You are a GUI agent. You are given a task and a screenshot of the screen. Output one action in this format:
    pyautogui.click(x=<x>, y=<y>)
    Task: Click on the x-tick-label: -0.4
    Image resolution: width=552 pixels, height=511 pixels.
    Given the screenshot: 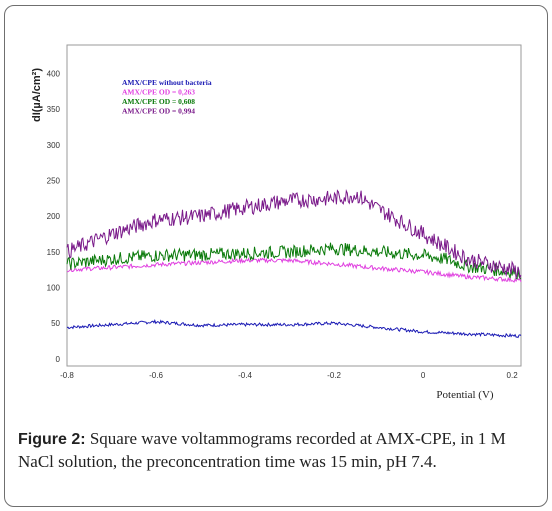 What is the action you would take?
    pyautogui.click(x=245, y=375)
    